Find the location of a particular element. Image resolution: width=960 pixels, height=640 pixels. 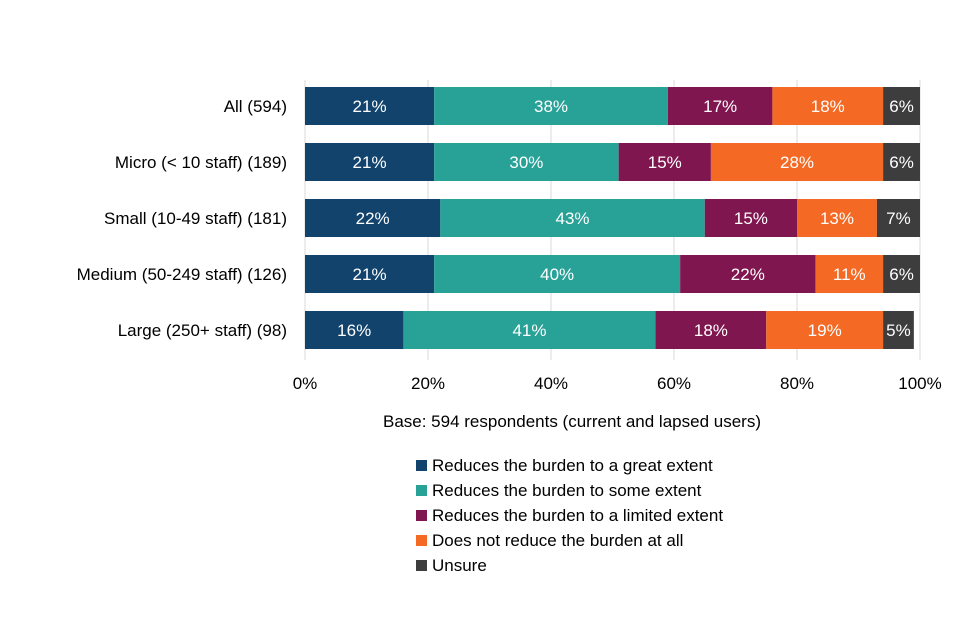

legend-label: Does not reduce the burden at all is located at coordinates (558, 540).